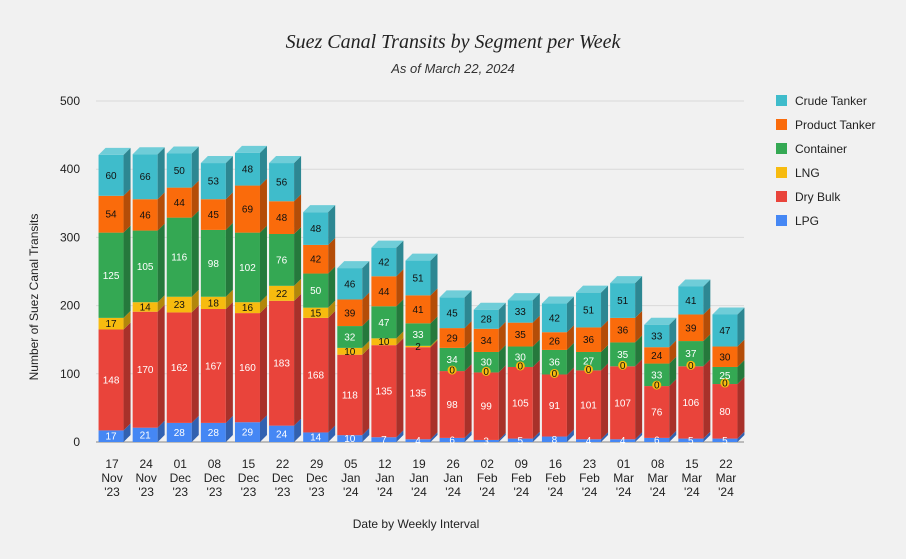  I want to click on data-label: 99, so click(487, 407).